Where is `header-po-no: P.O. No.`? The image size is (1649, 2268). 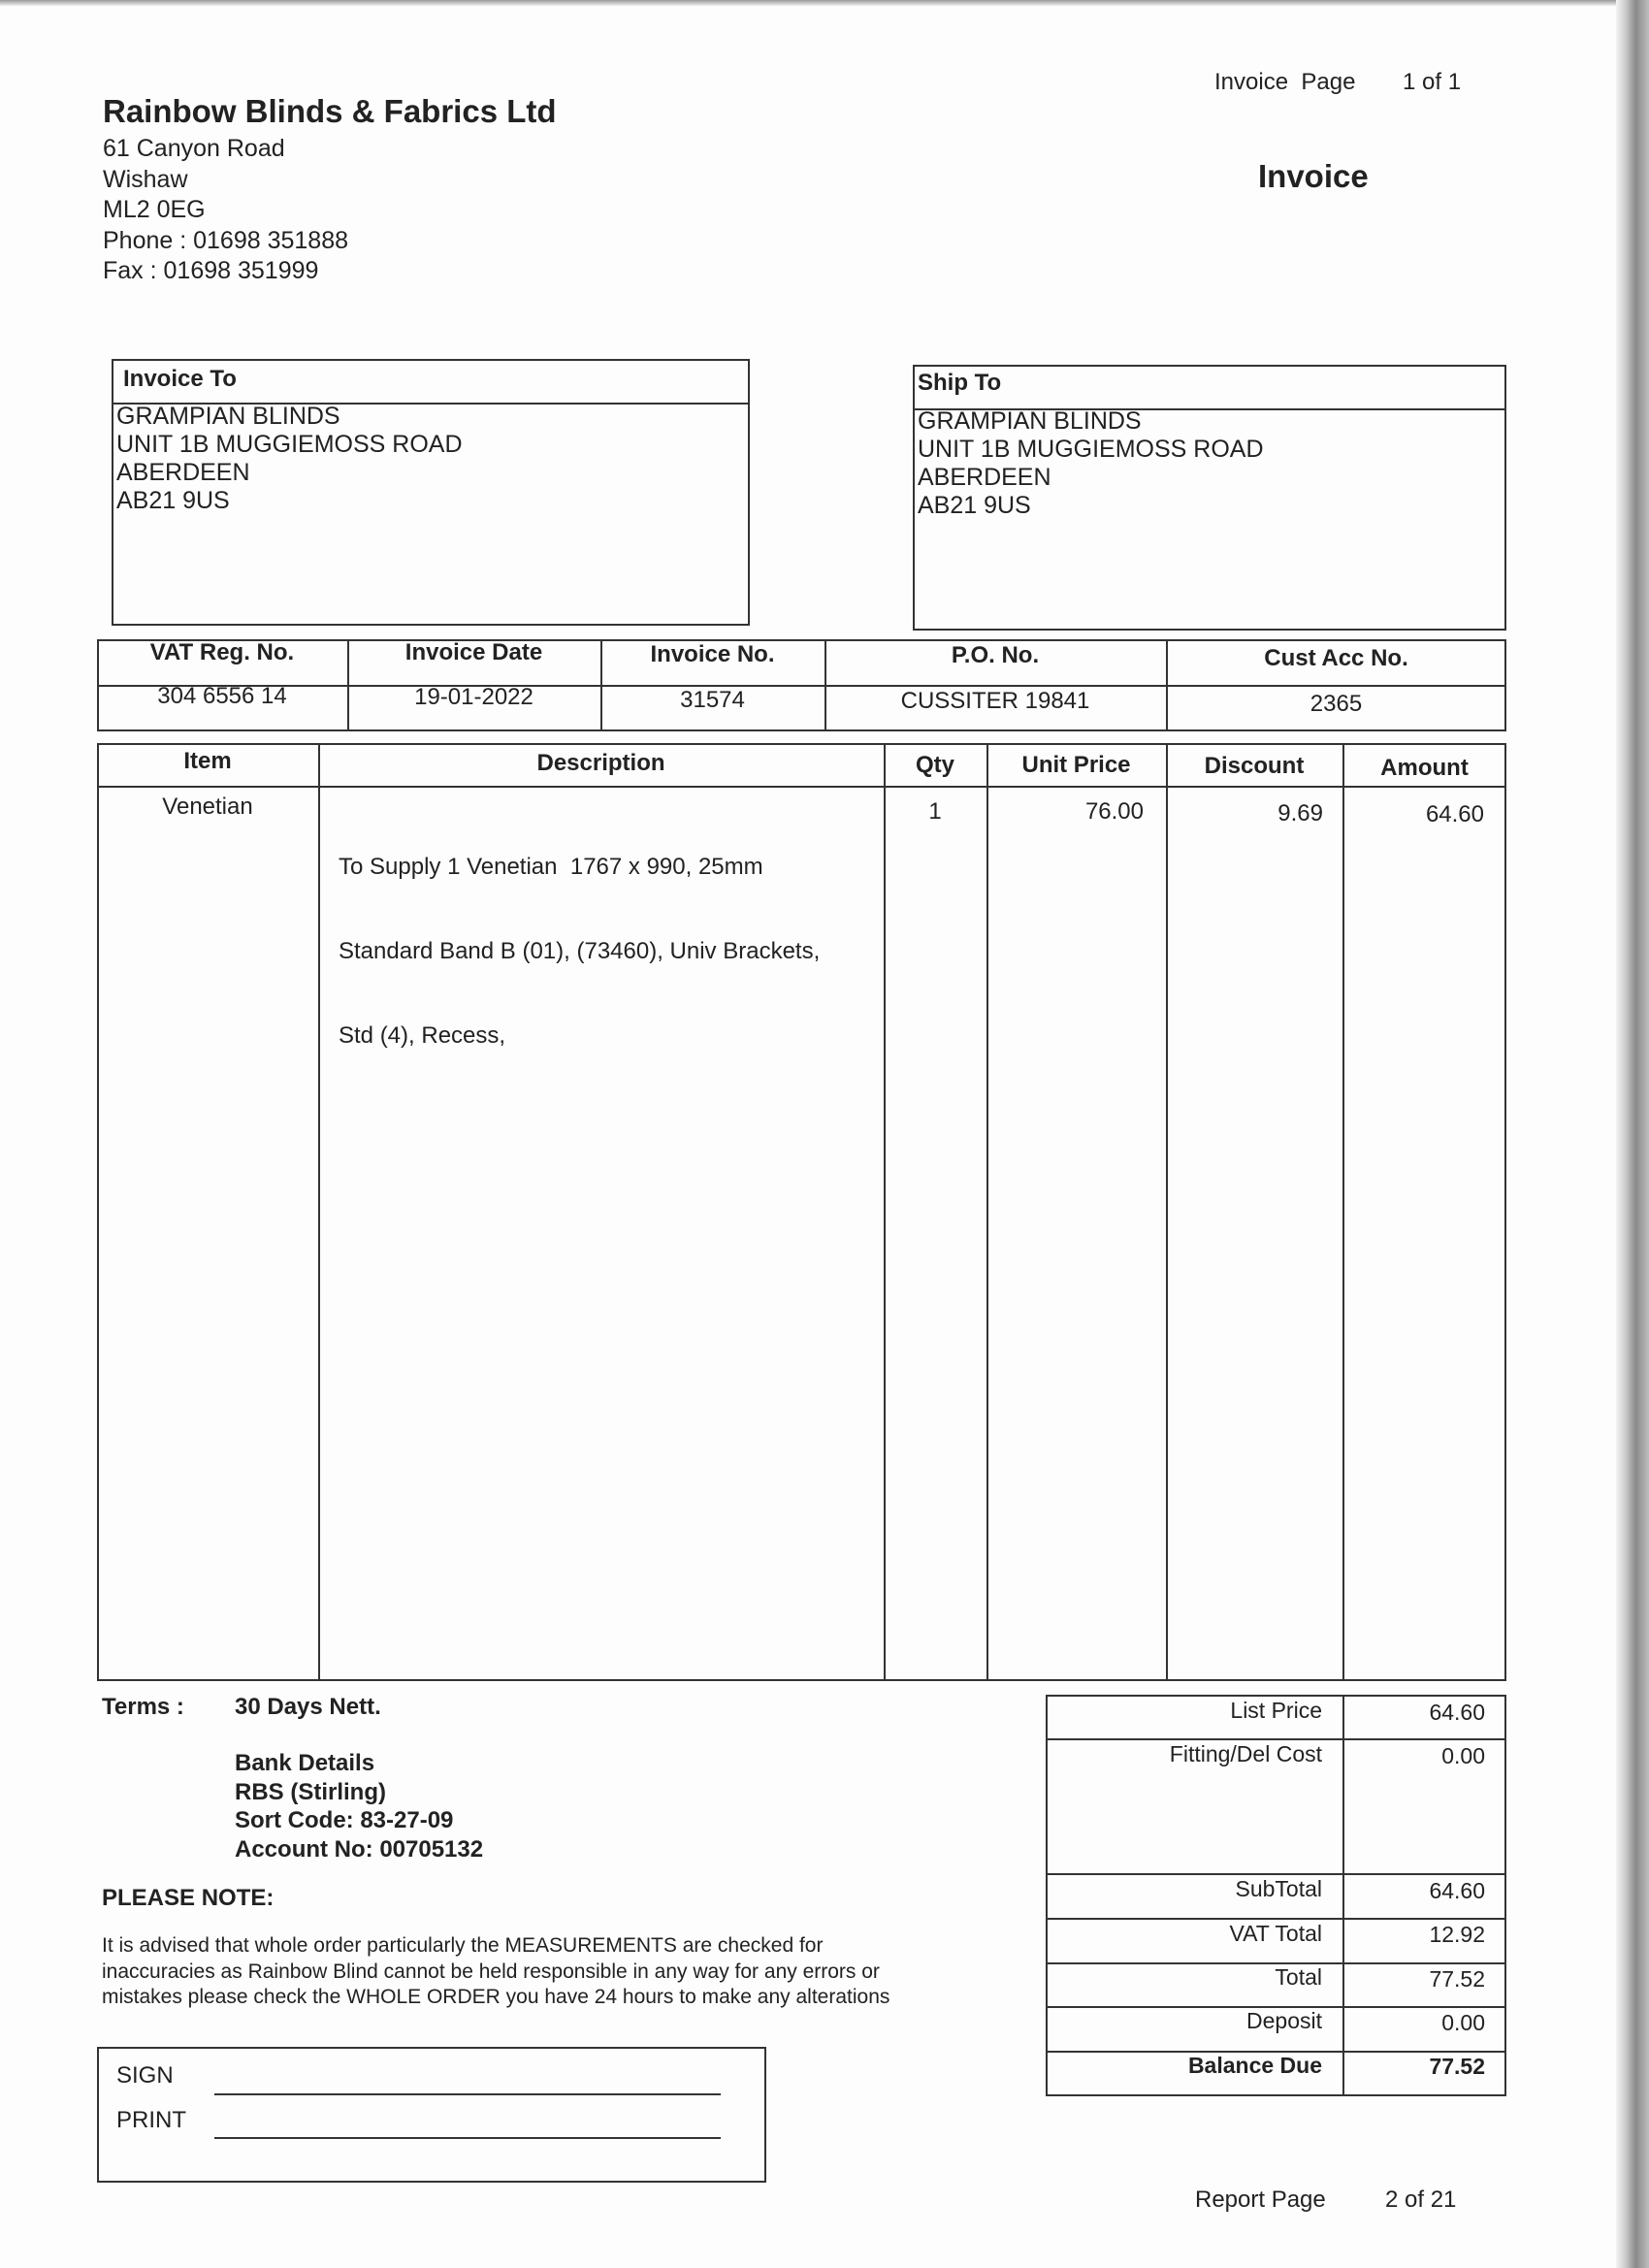
header-po-no: P.O. No. is located at coordinates (995, 655).